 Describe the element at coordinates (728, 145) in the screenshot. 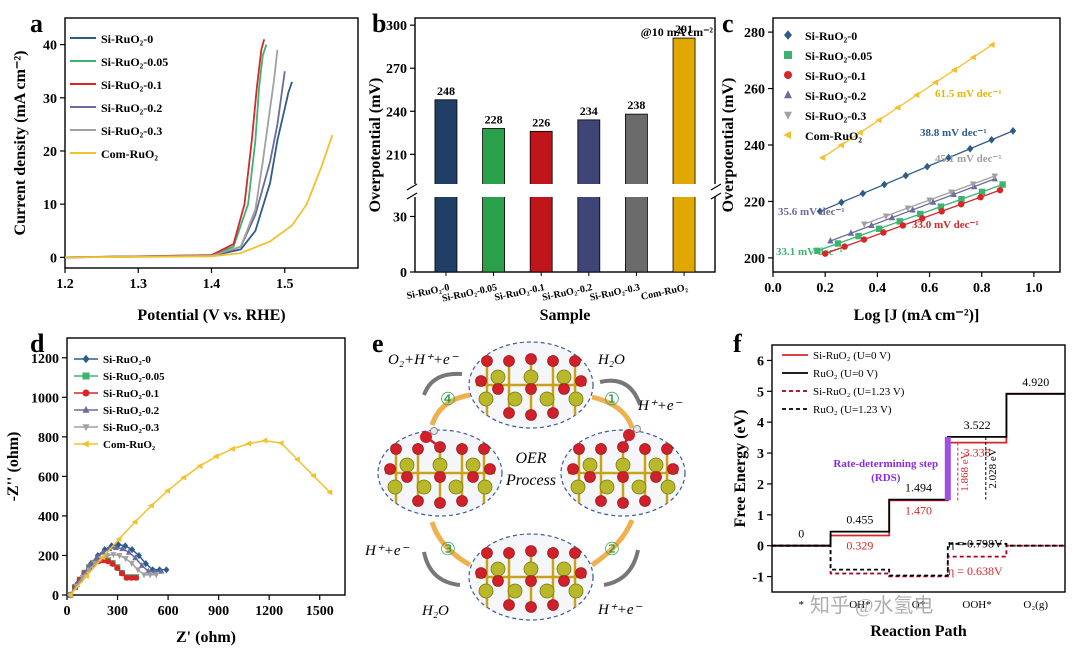

I see `c-y-axis-label: Overpotential (mV)` at that location.